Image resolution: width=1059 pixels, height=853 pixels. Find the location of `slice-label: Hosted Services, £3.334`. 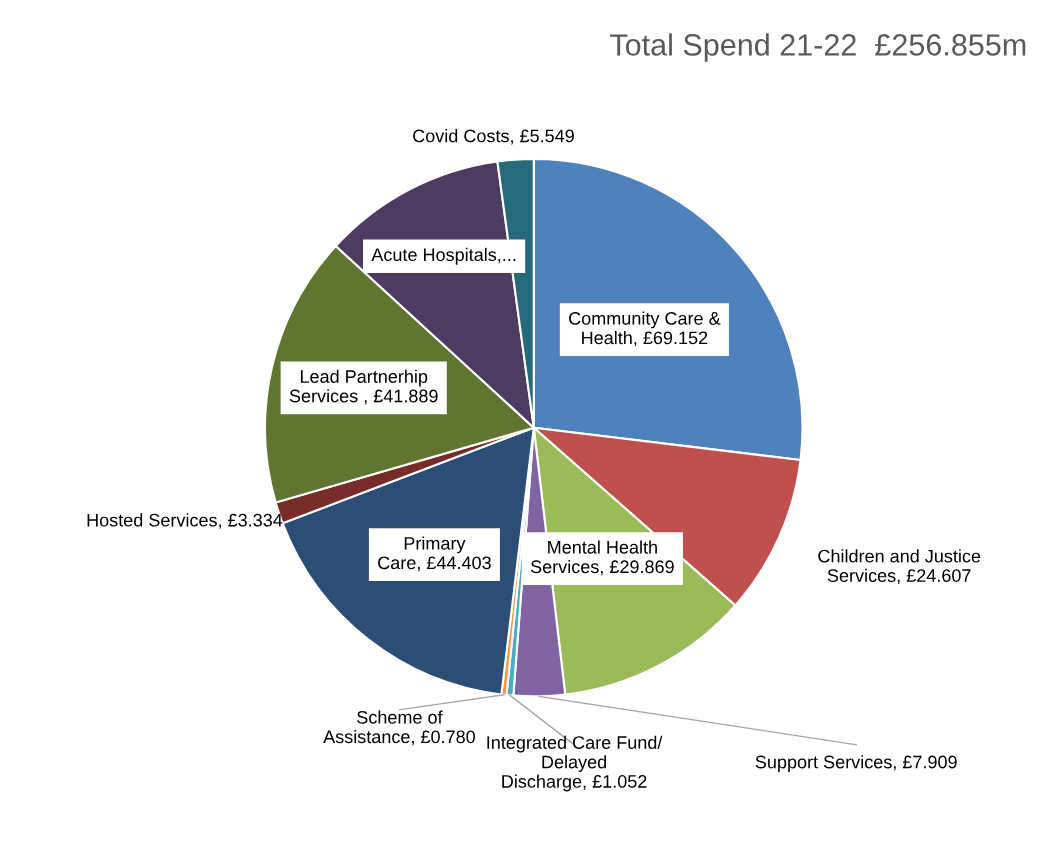

slice-label: Hosted Services, £3.334 is located at coordinates (185, 521).